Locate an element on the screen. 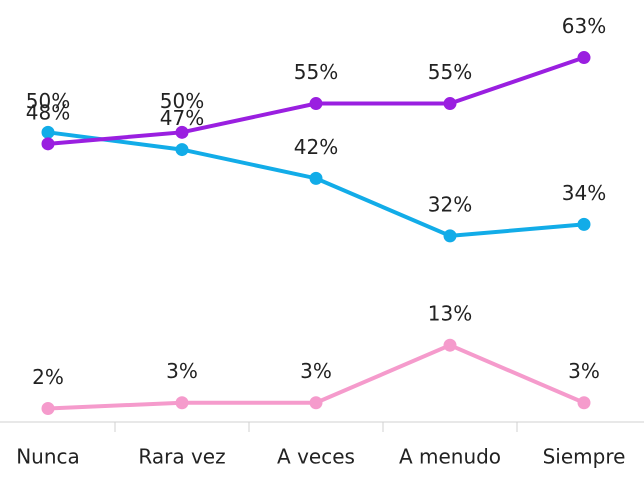  value-label: 32% is located at coordinates (450, 204).